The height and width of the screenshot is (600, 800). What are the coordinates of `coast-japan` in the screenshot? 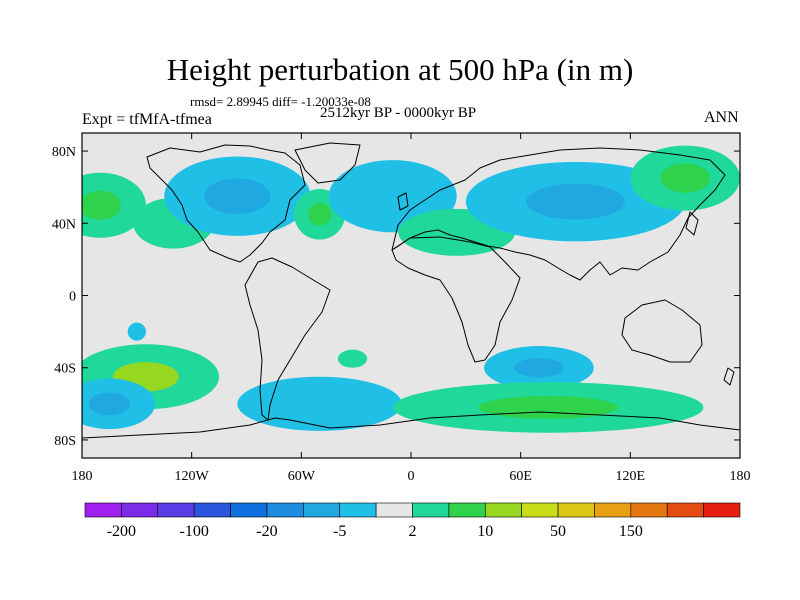 It's located at (692, 223).